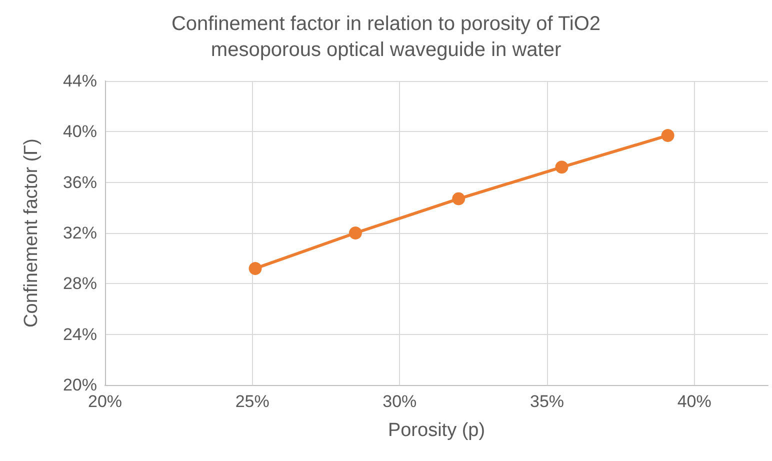 This screenshot has height=461, width=772. I want to click on x-tick-label: 40%, so click(694, 401).